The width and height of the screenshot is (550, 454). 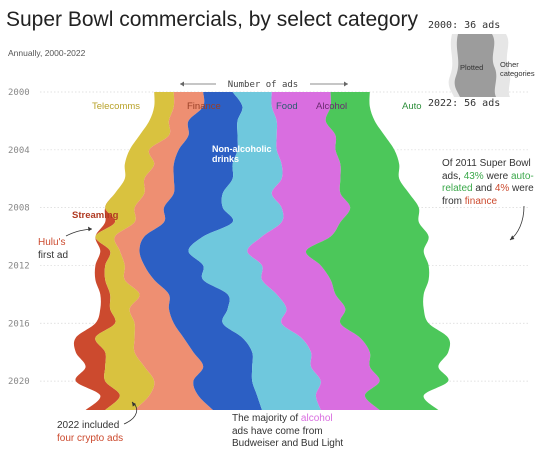 I want to click on crypto-annotation: 2022 included four crypto ads, so click(x=90, y=432).